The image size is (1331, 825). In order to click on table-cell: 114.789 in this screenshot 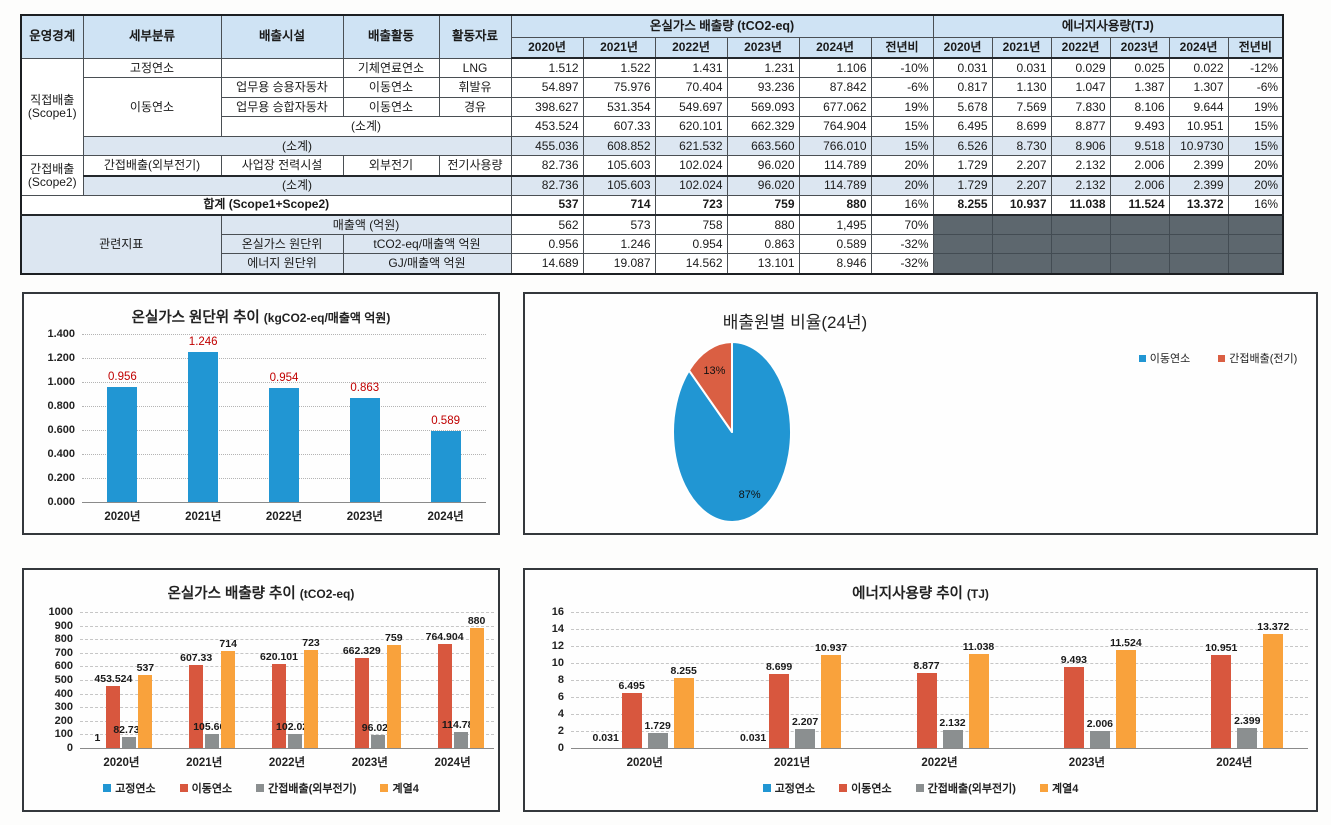, I will do `click(835, 185)`.